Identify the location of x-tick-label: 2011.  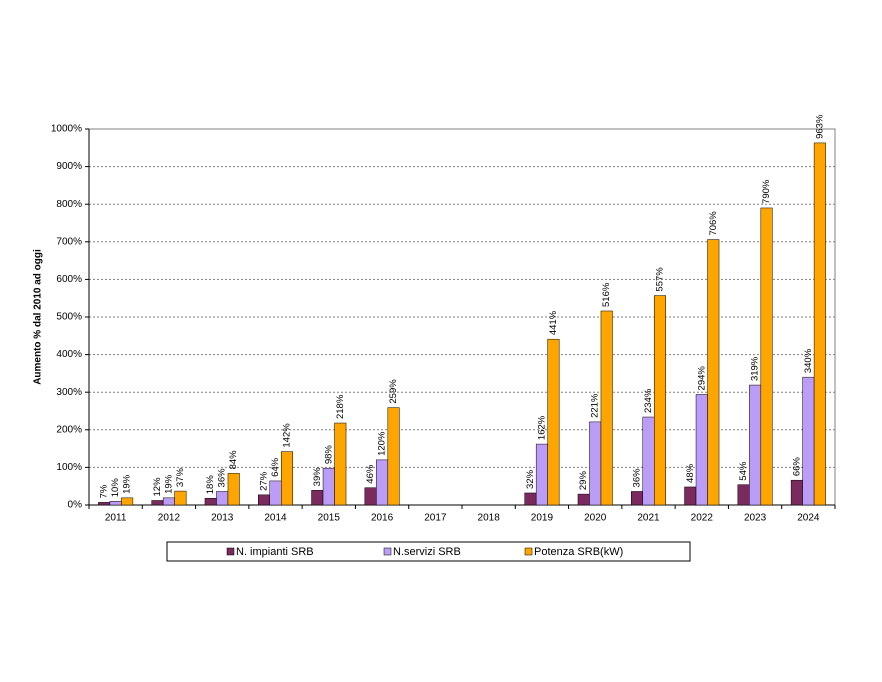
(116, 518).